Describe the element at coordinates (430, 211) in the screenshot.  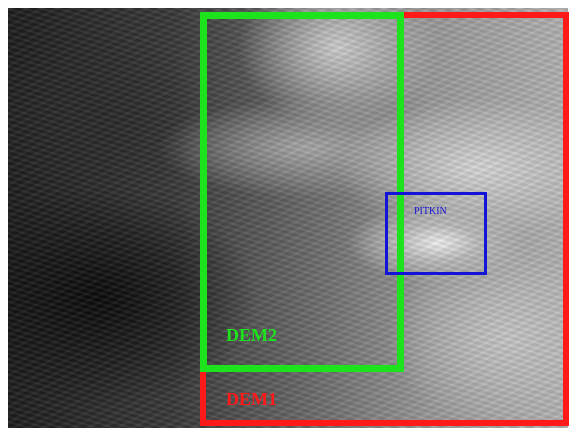
I see `pitkin-label: PITKIN` at that location.